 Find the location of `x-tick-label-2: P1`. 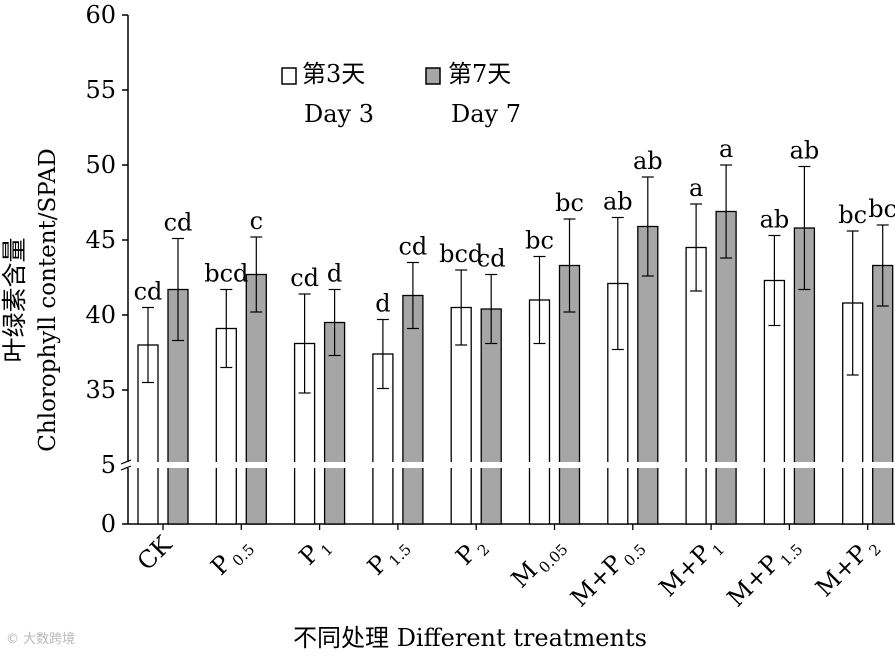

x-tick-label-2: P1 is located at coordinates (315, 551).